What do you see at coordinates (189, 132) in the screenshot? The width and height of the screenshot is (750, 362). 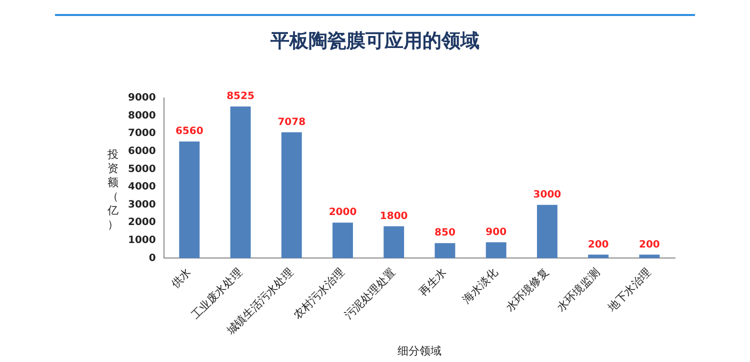 I see `data-label: 6560` at bounding box center [189, 132].